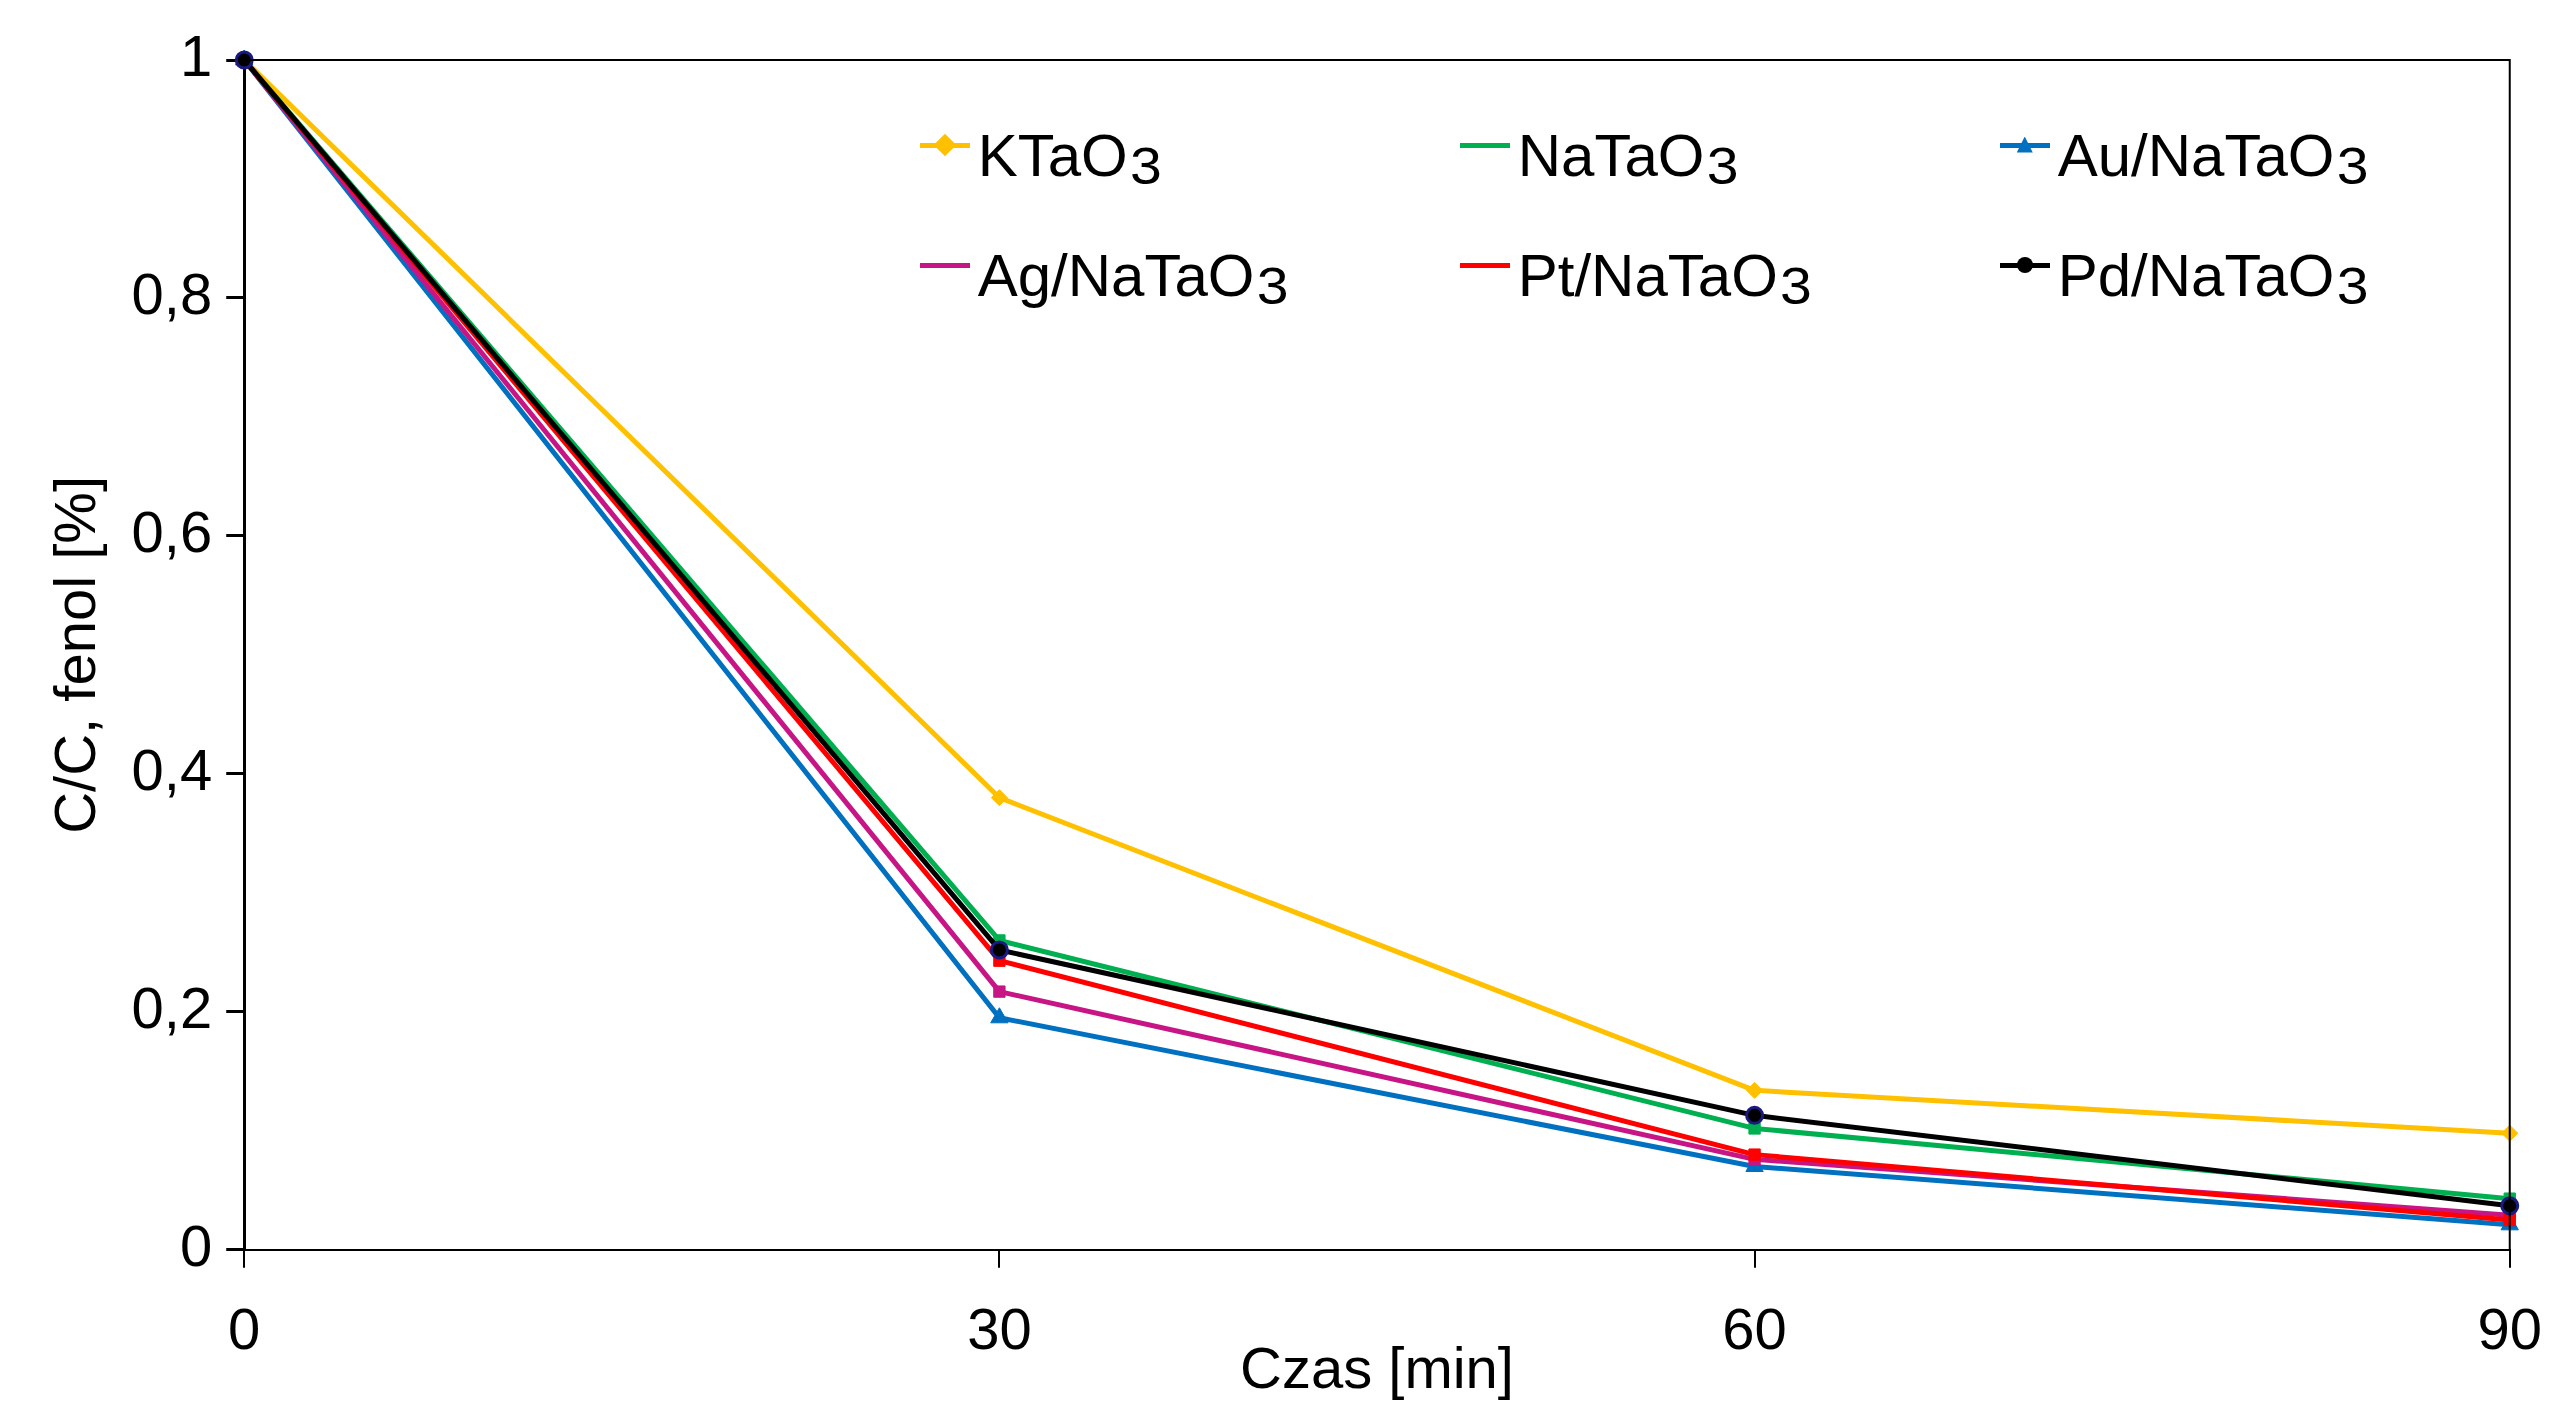 This screenshot has width=2572, height=1421. Describe the element at coordinates (1629, 145) in the screenshot. I see `legend-label: NaTaO₃` at that location.